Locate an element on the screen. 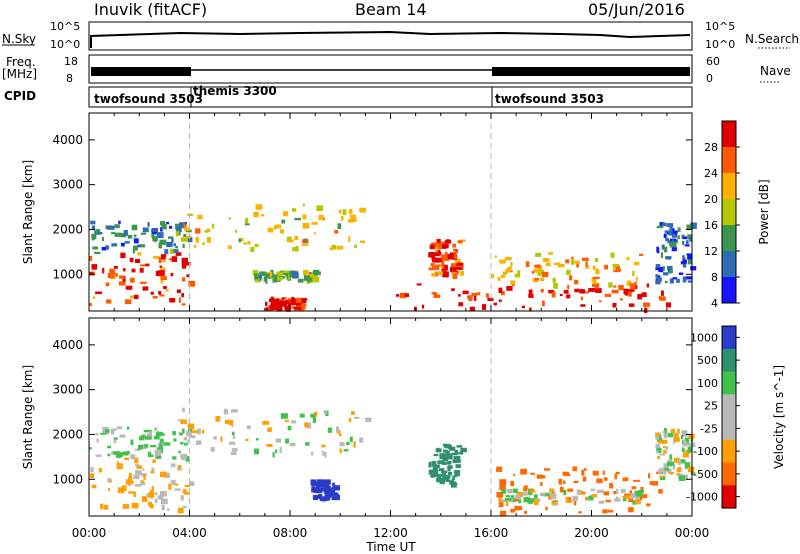 This screenshot has width=800, height=554. x-tick-label: 04:00 is located at coordinates (189, 533).